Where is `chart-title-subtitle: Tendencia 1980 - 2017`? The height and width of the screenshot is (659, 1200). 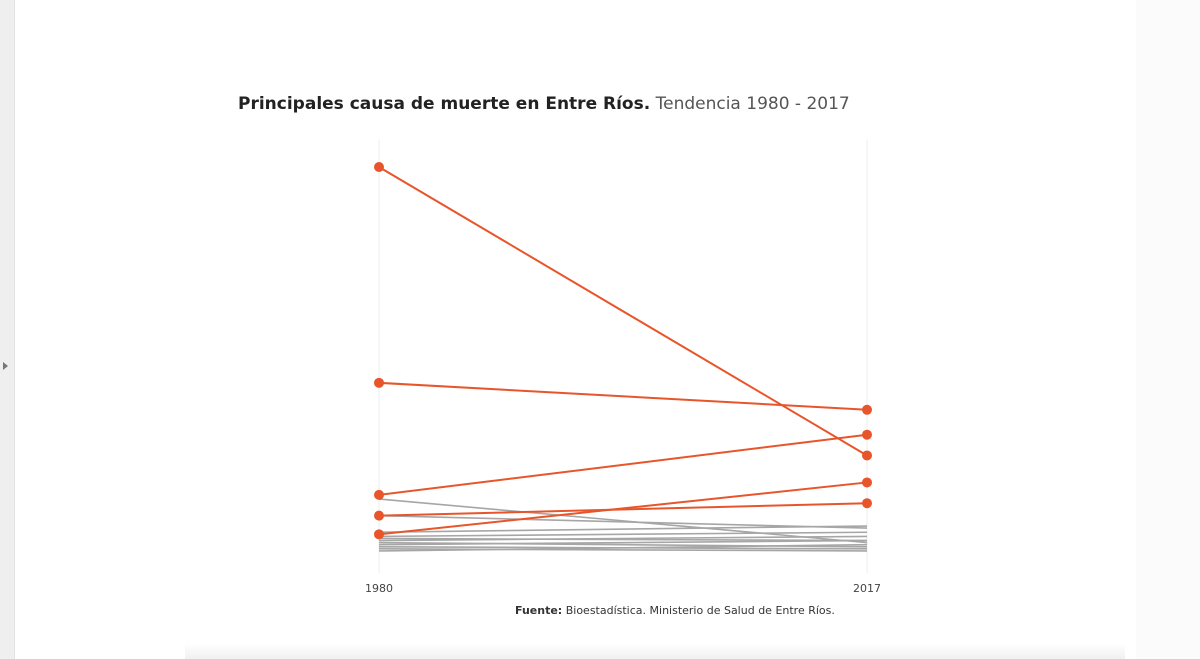 chart-title-subtitle: Tendencia 1980 - 2017 is located at coordinates (752, 104).